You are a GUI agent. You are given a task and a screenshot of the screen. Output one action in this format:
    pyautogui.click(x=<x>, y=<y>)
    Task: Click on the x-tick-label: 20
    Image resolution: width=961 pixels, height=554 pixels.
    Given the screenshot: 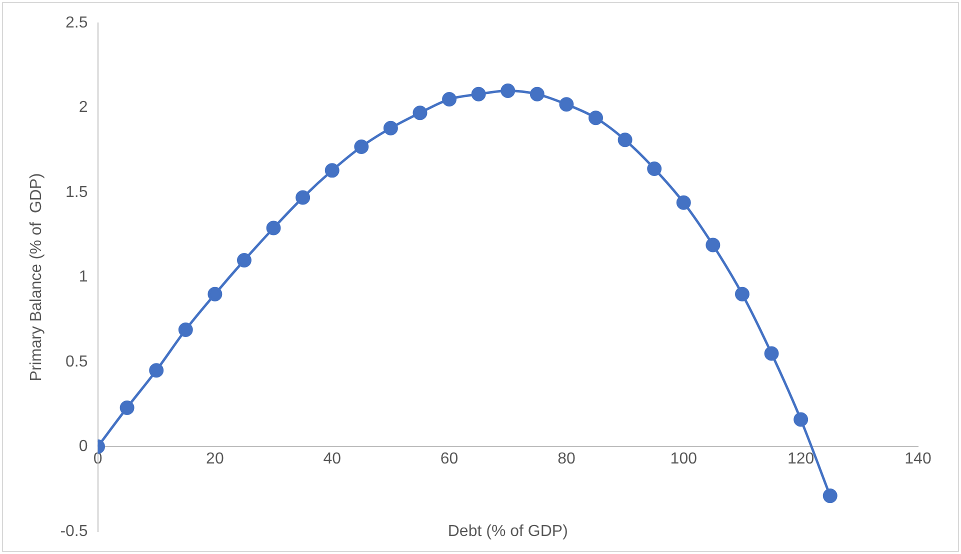 What is the action you would take?
    pyautogui.click(x=215, y=459)
    